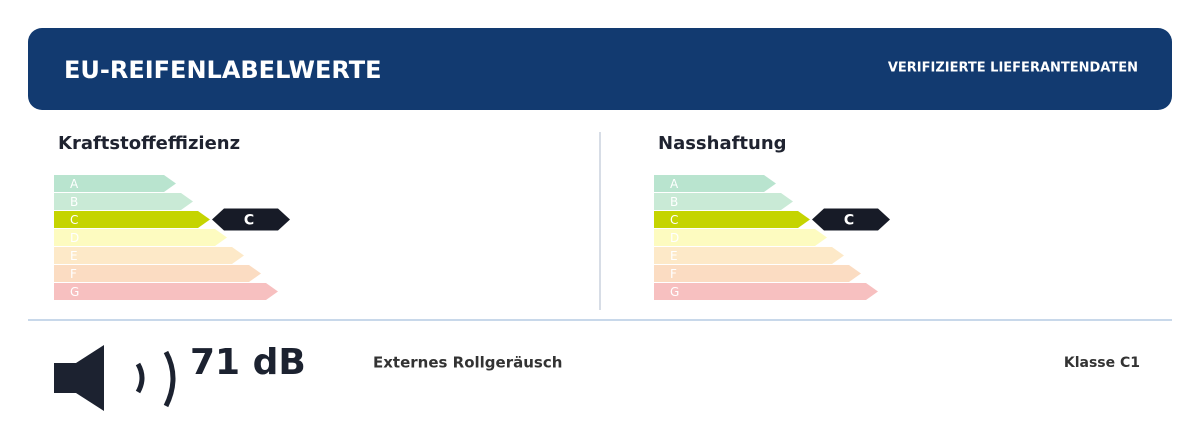 This screenshot has height=424, width=1200. Describe the element at coordinates (722, 143) in the screenshot. I see `panel-title: Nasshaftung` at that location.